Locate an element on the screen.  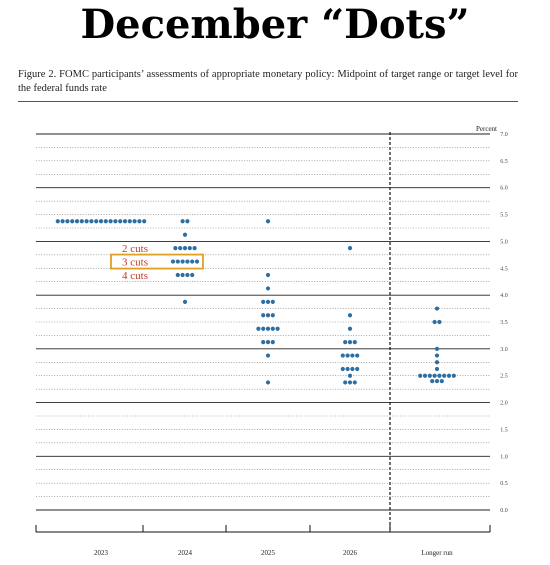
x-tick-label: 2024 is located at coordinates (185, 553).